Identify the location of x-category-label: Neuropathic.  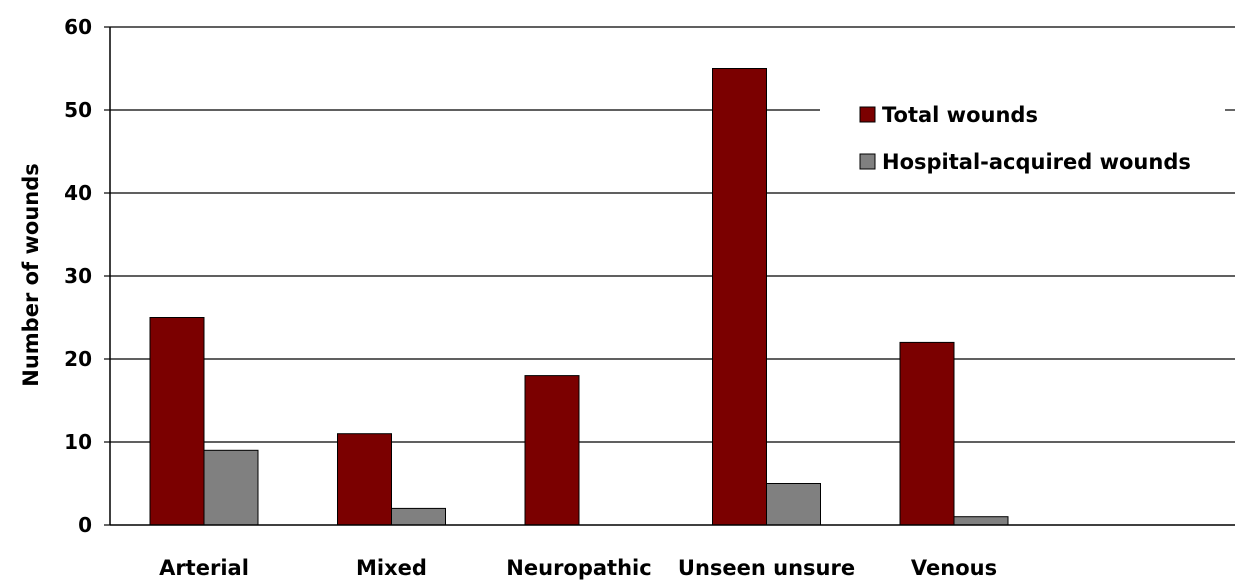
(578, 568).